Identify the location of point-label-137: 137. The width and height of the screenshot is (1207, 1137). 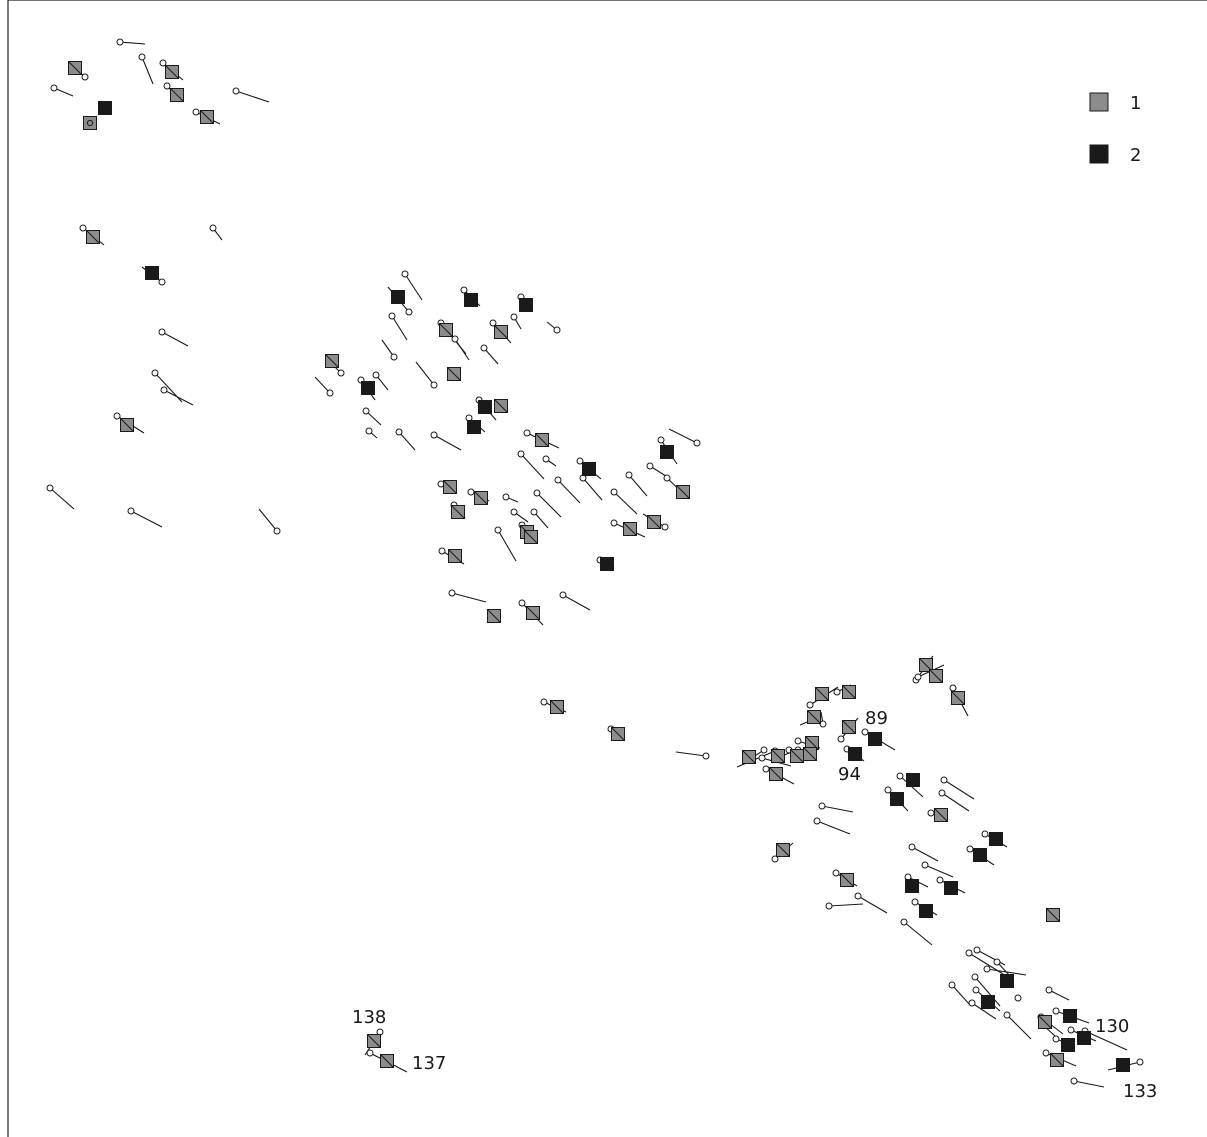
(429, 1063).